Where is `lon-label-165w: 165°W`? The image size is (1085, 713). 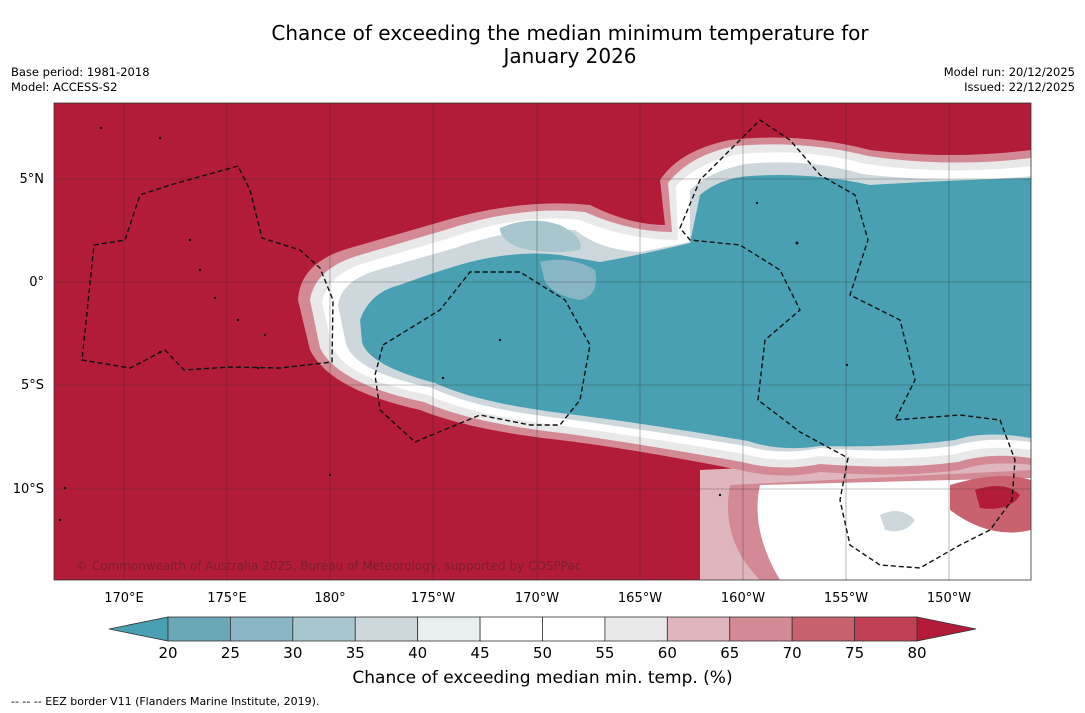 lon-label-165w: 165°W is located at coordinates (640, 598).